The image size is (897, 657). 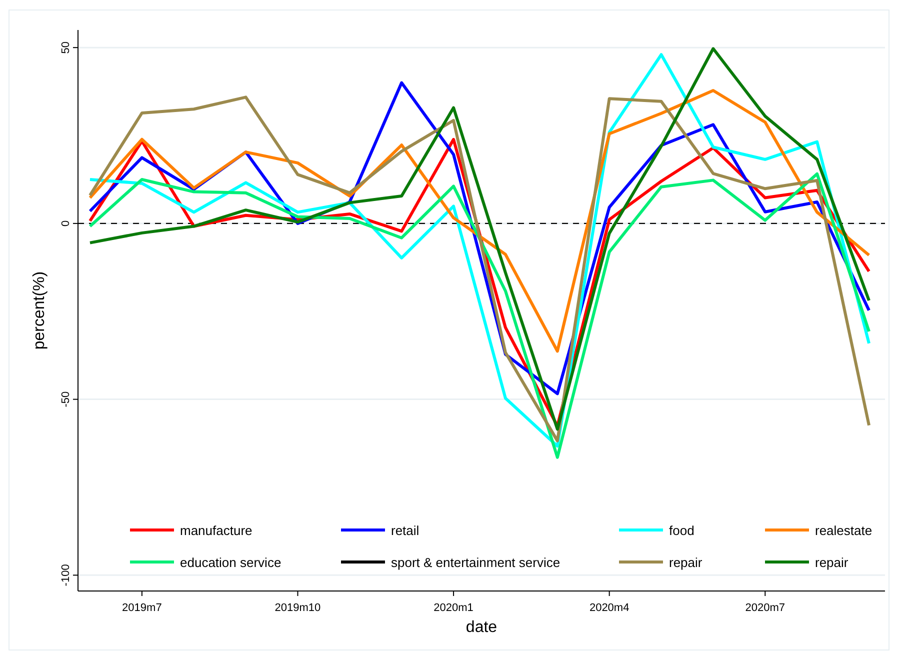 I want to click on x-tick-label: 2019m10, so click(x=297, y=608).